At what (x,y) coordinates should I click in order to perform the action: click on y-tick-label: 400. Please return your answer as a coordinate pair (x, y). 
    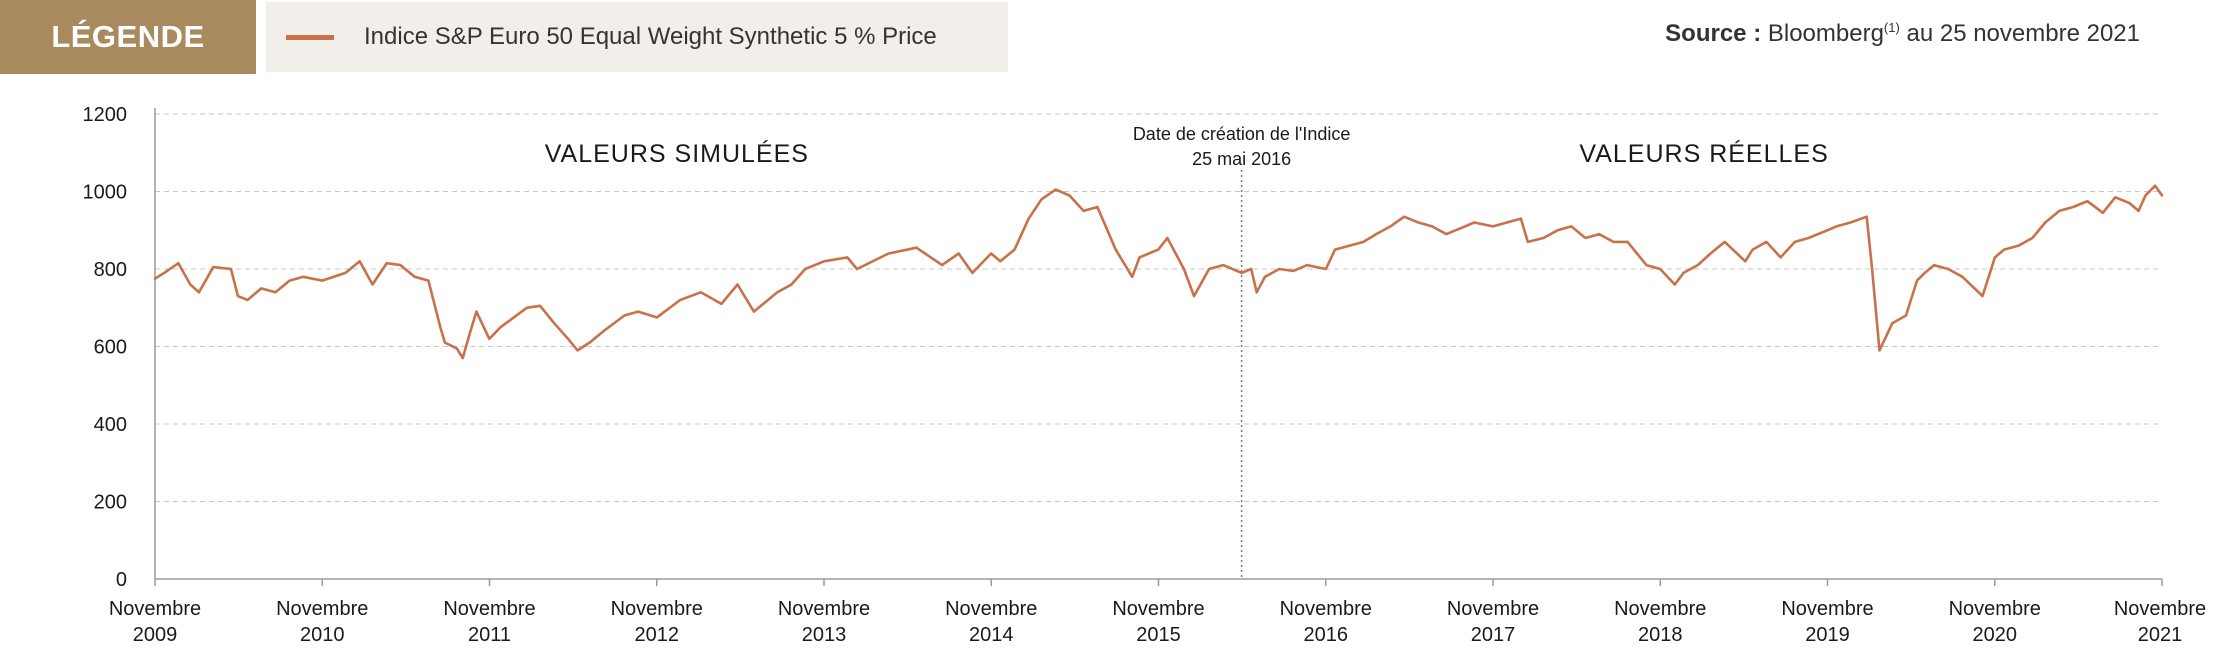
    Looking at the image, I should click on (110, 425).